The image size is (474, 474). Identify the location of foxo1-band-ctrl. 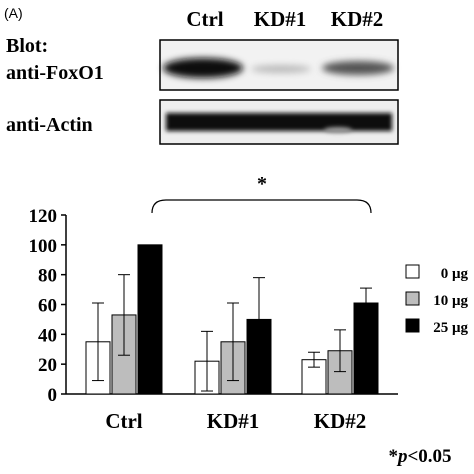
(203, 68).